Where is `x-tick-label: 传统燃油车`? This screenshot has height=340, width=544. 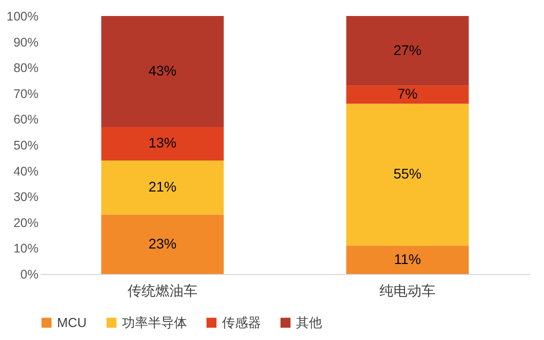
x-tick-label: 传统燃油车 is located at coordinates (163, 290).